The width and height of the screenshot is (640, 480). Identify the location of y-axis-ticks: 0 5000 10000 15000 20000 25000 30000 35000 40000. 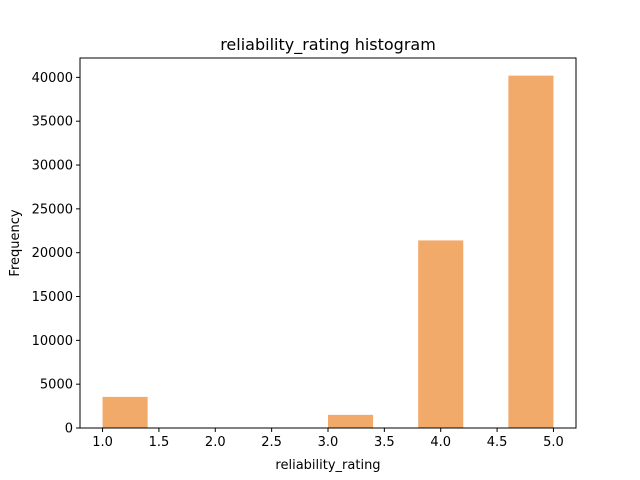
(56, 254).